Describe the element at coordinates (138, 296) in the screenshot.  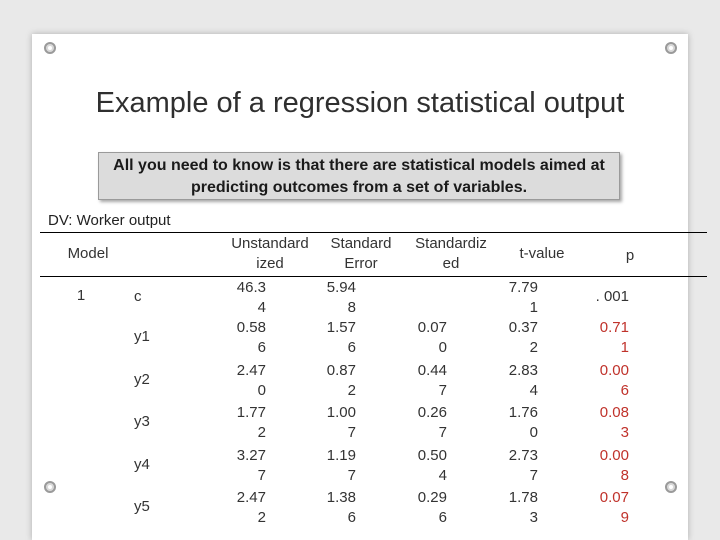
I see `row-variable-c: c` at that location.